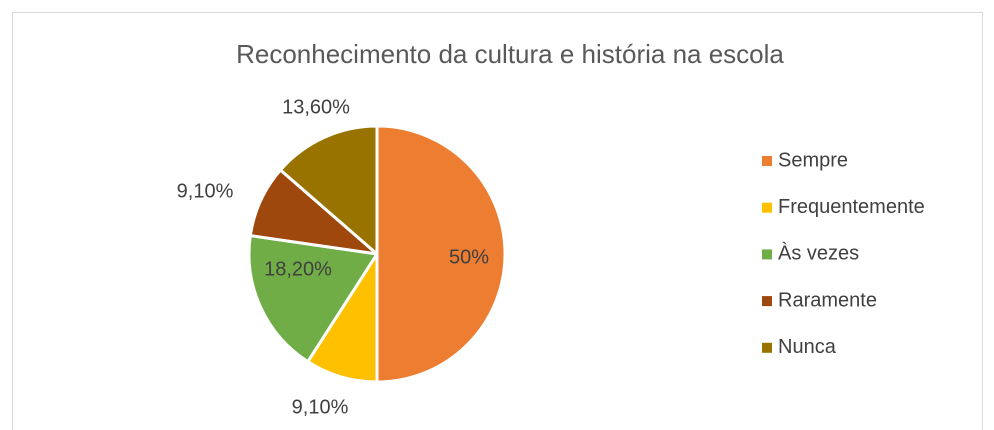 The height and width of the screenshot is (430, 994). Describe the element at coordinates (316, 107) in the screenshot. I see `data-label: 13,60%` at that location.